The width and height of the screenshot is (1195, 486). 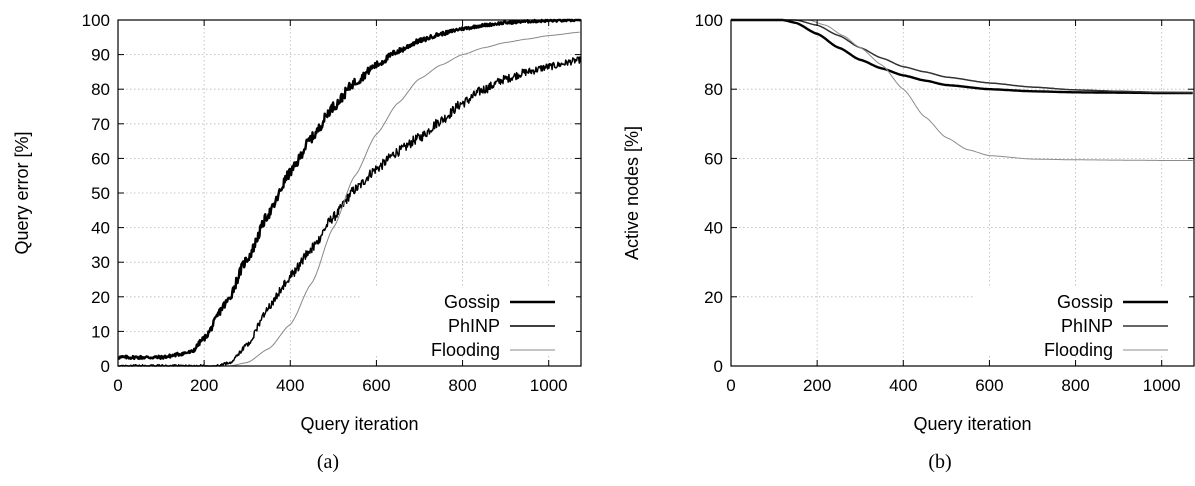 What do you see at coordinates (100, 331) in the screenshot?
I see `y-tick-label: 10` at bounding box center [100, 331].